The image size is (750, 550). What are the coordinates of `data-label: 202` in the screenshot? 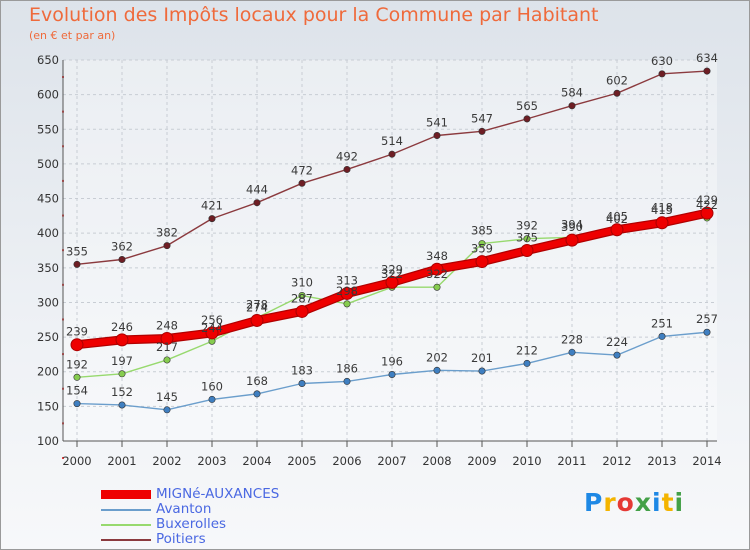 It's located at (437, 357).